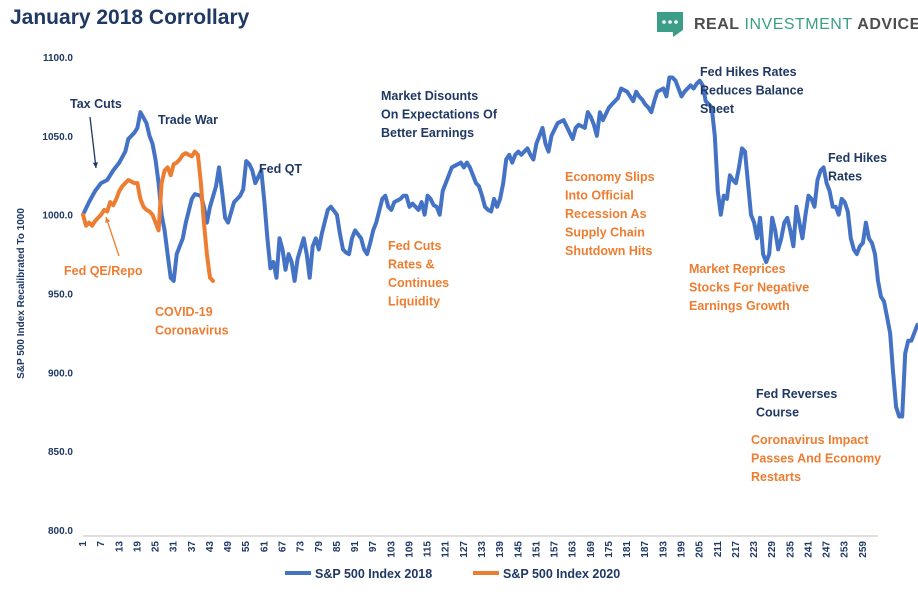  Describe the element at coordinates (609, 251) in the screenshot. I see `annotation-line: Shutdown Hits` at that location.